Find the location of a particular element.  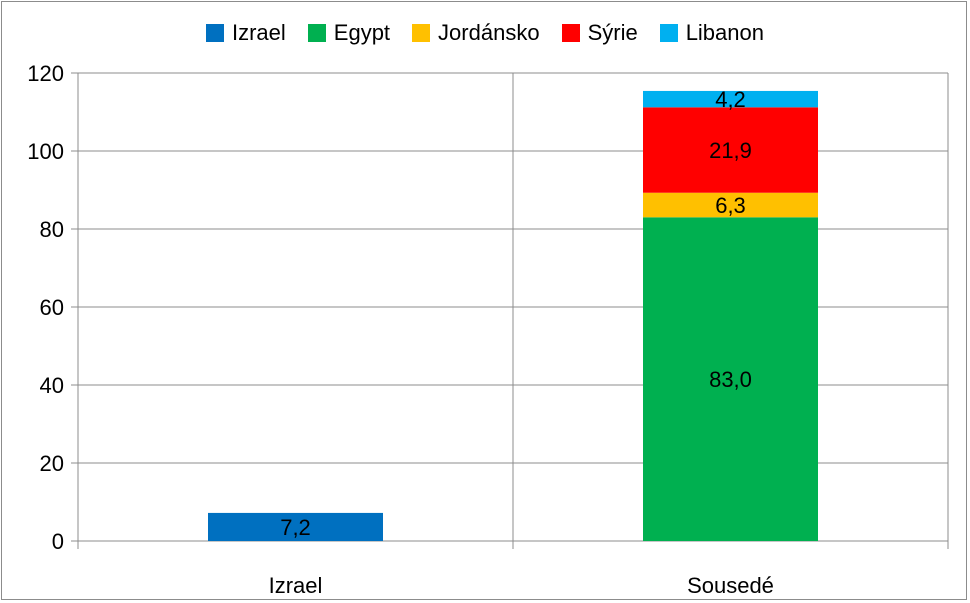

y-tick-label: 40 is located at coordinates (52, 385).